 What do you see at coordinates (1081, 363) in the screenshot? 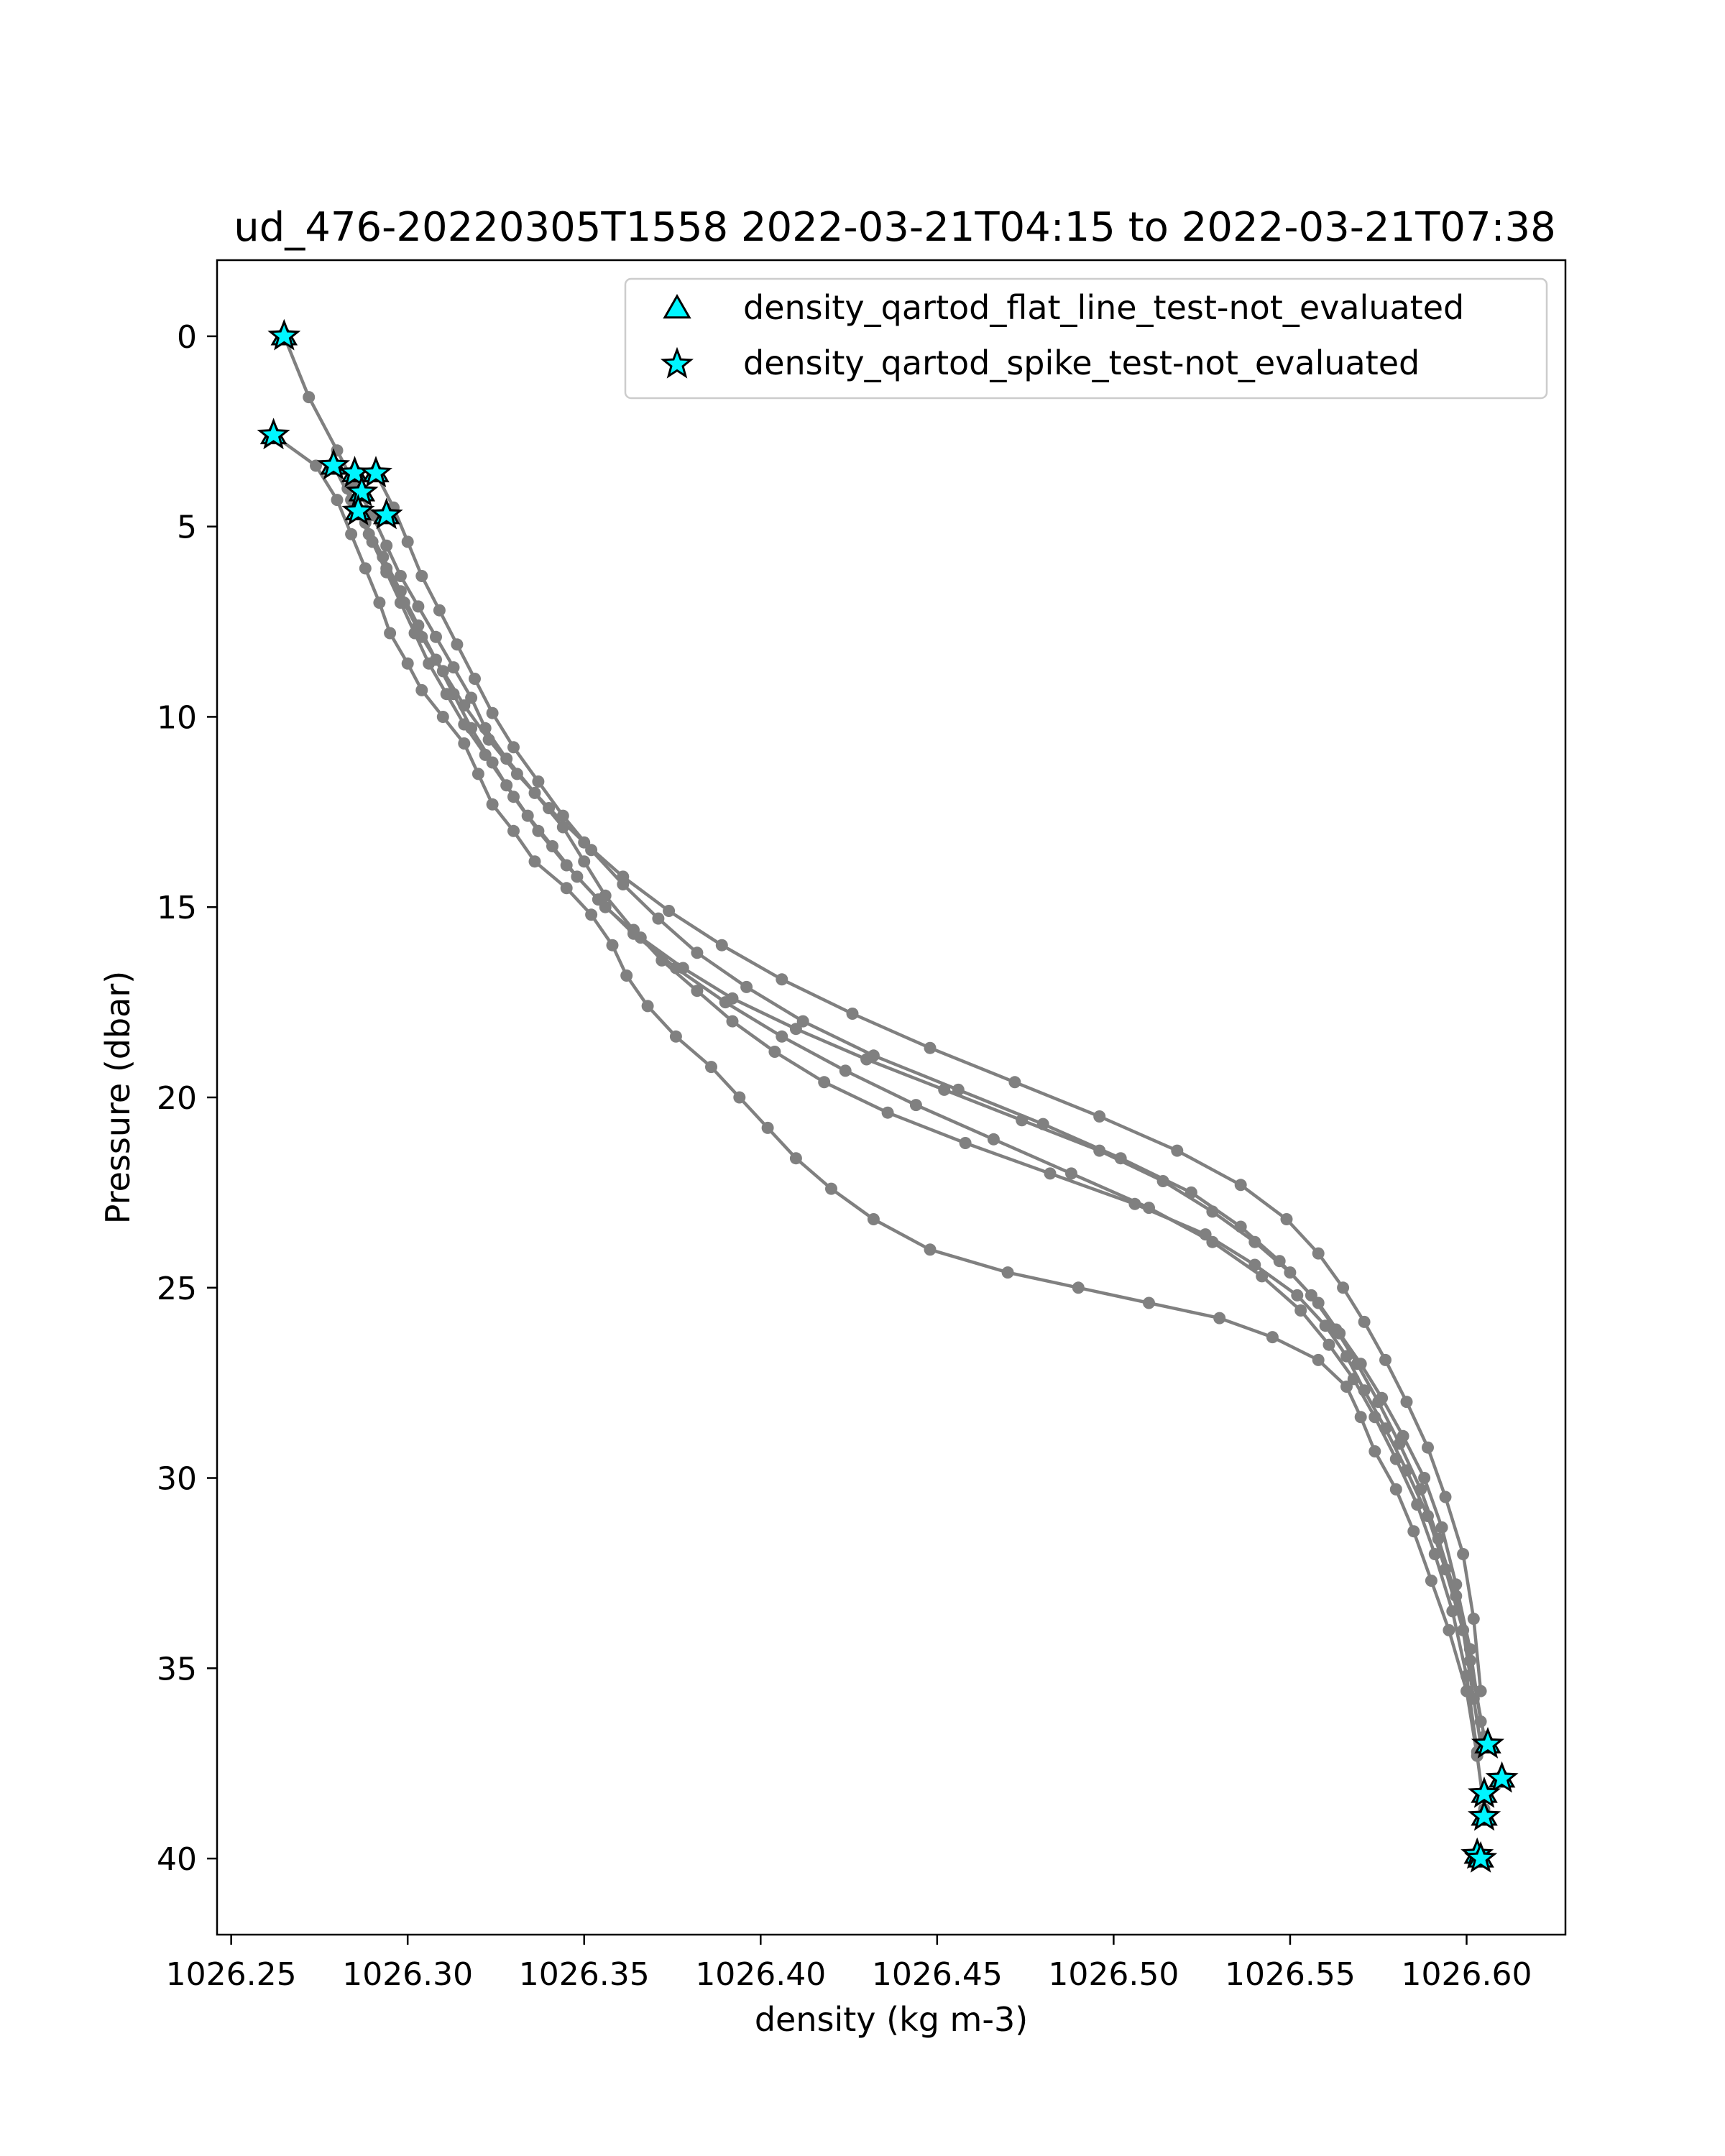
I see `legend-label-spike: density_qartod_spike_test-not_evaluated` at bounding box center [1081, 363].